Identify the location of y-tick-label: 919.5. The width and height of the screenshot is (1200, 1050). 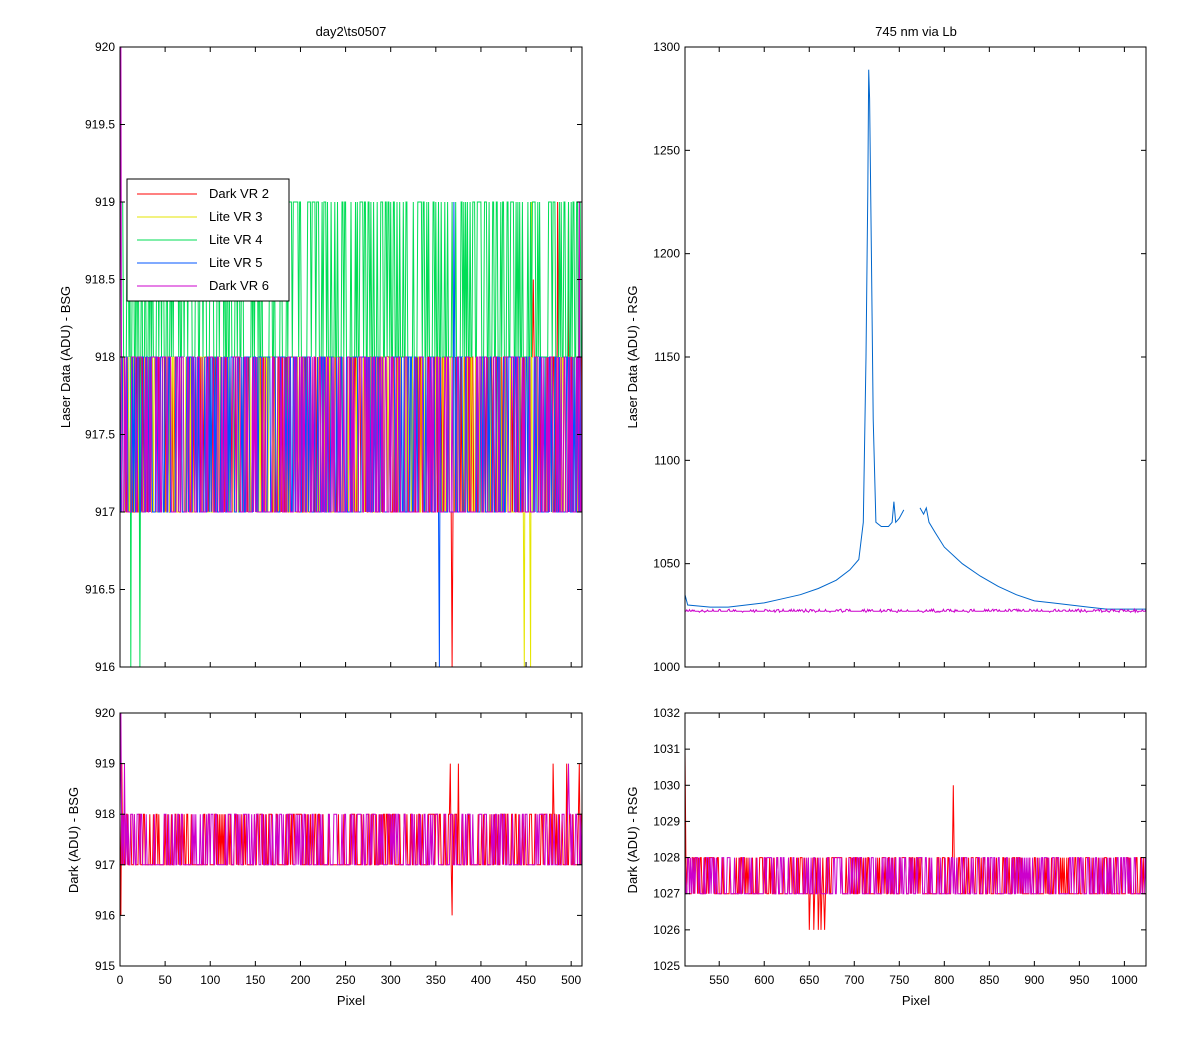
(100, 125).